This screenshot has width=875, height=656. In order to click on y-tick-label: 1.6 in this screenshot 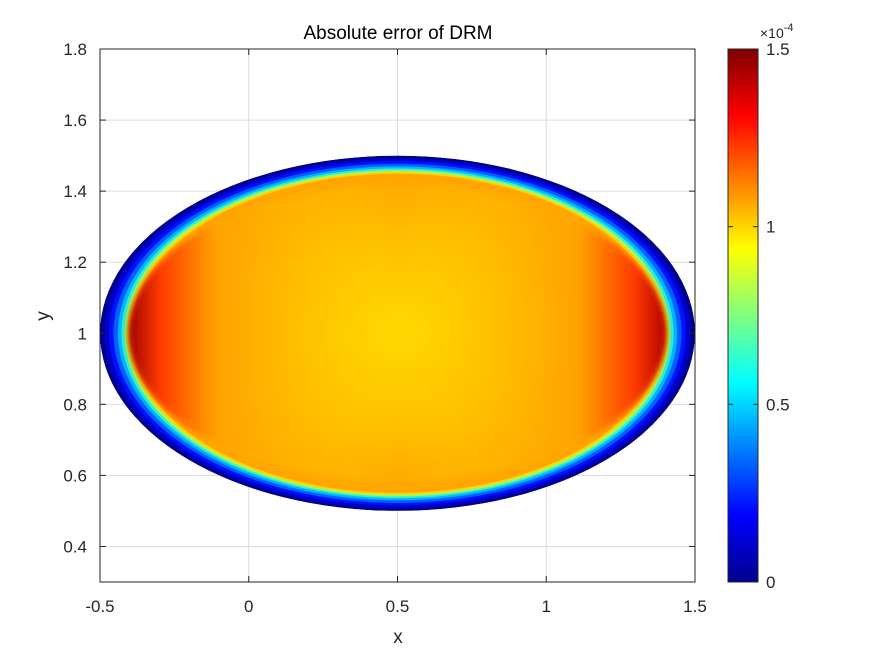, I will do `click(75, 120)`.